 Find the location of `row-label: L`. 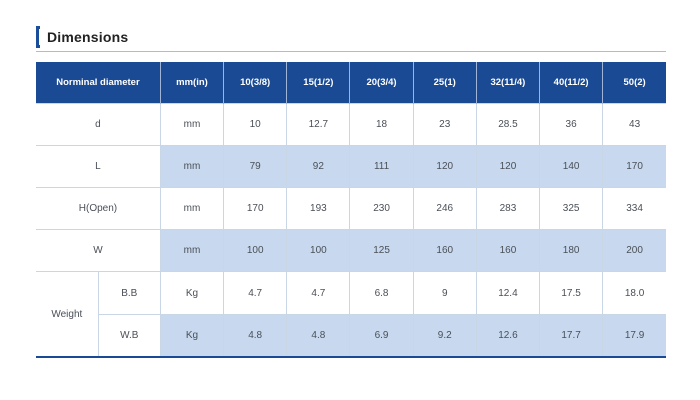

row-label: L is located at coordinates (98, 166).